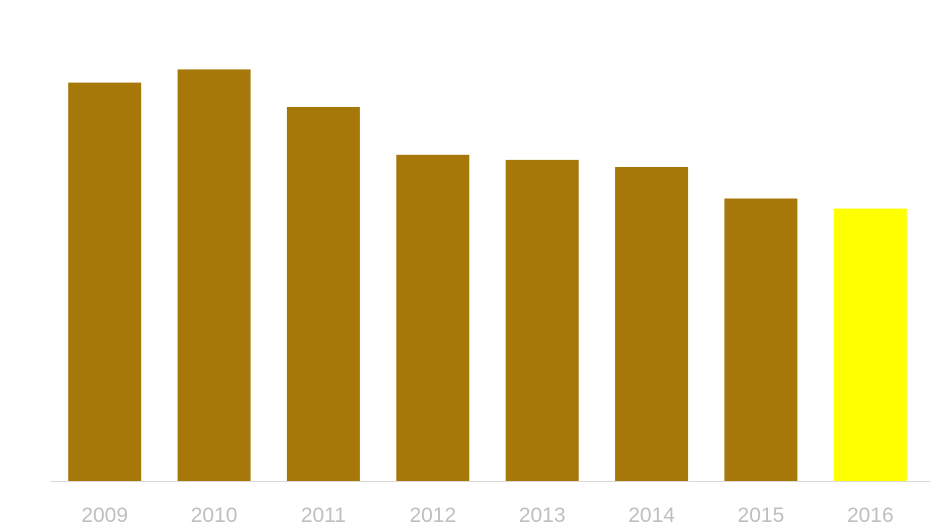 Image resolution: width=945 pixels, height=532 pixels. Describe the element at coordinates (323, 515) in the screenshot. I see `x-tick-label-2011: 2011` at that location.